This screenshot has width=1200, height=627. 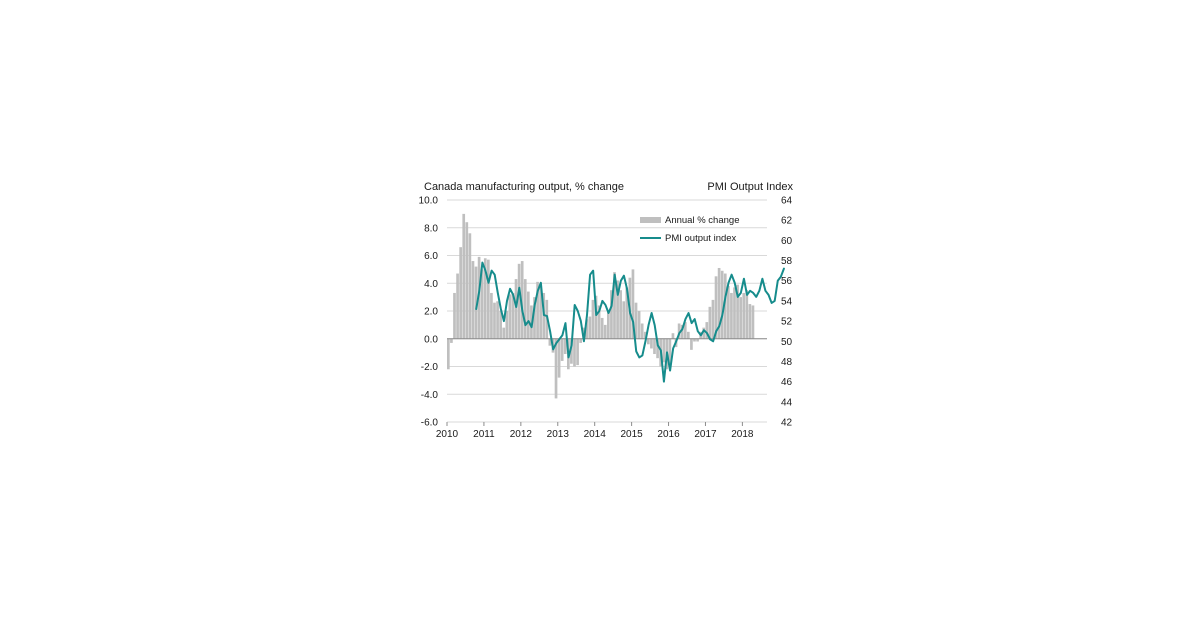 I want to click on right-tick-label: 58, so click(x=787, y=261).